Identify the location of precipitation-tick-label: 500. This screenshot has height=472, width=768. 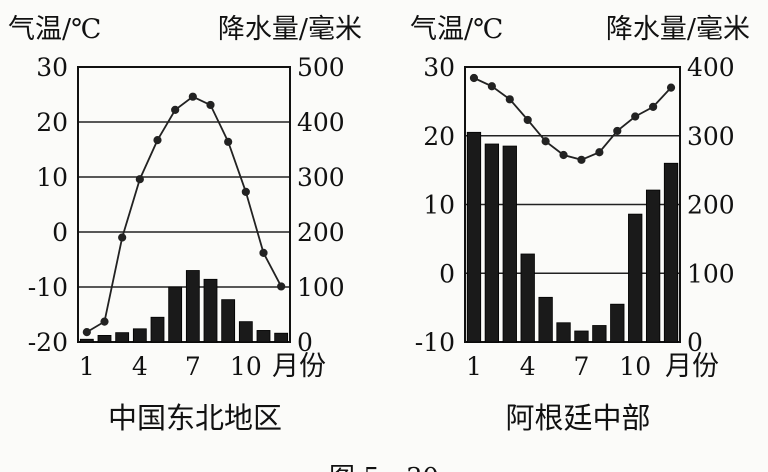
(321, 67).